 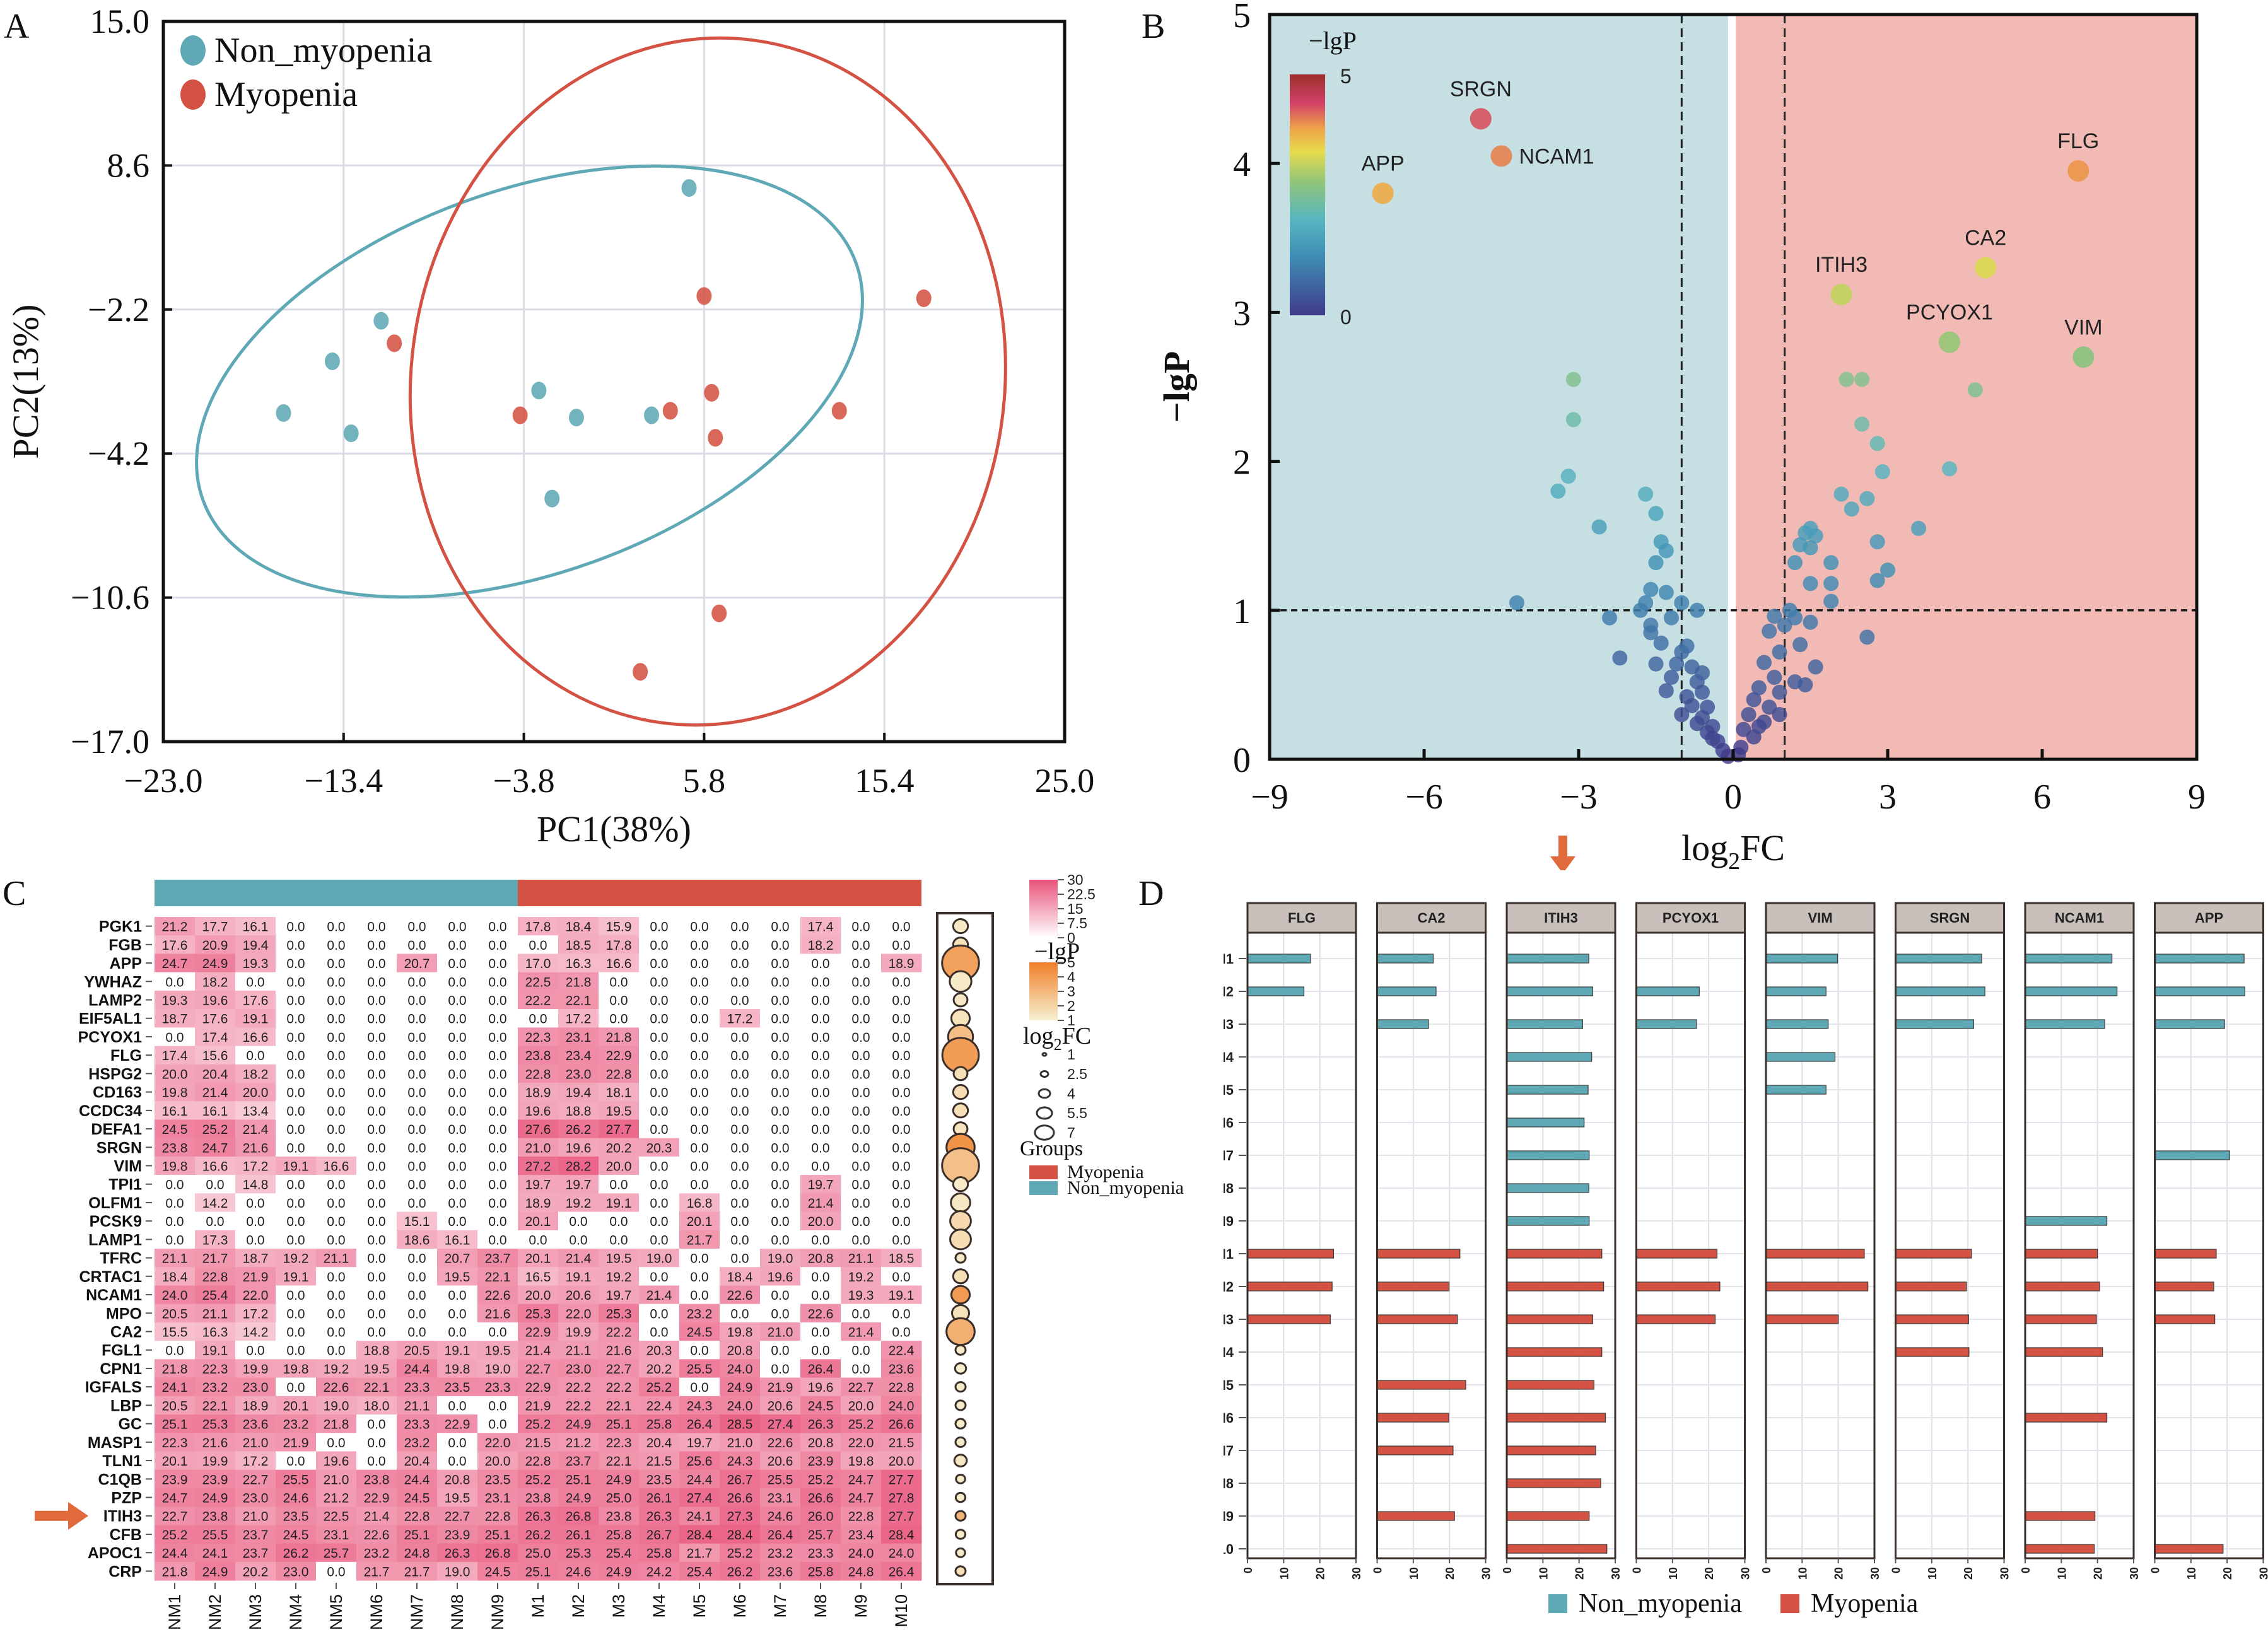 What do you see at coordinates (538, 1369) in the screenshot?
I see `heatmap-cell-value: 22.7` at bounding box center [538, 1369].